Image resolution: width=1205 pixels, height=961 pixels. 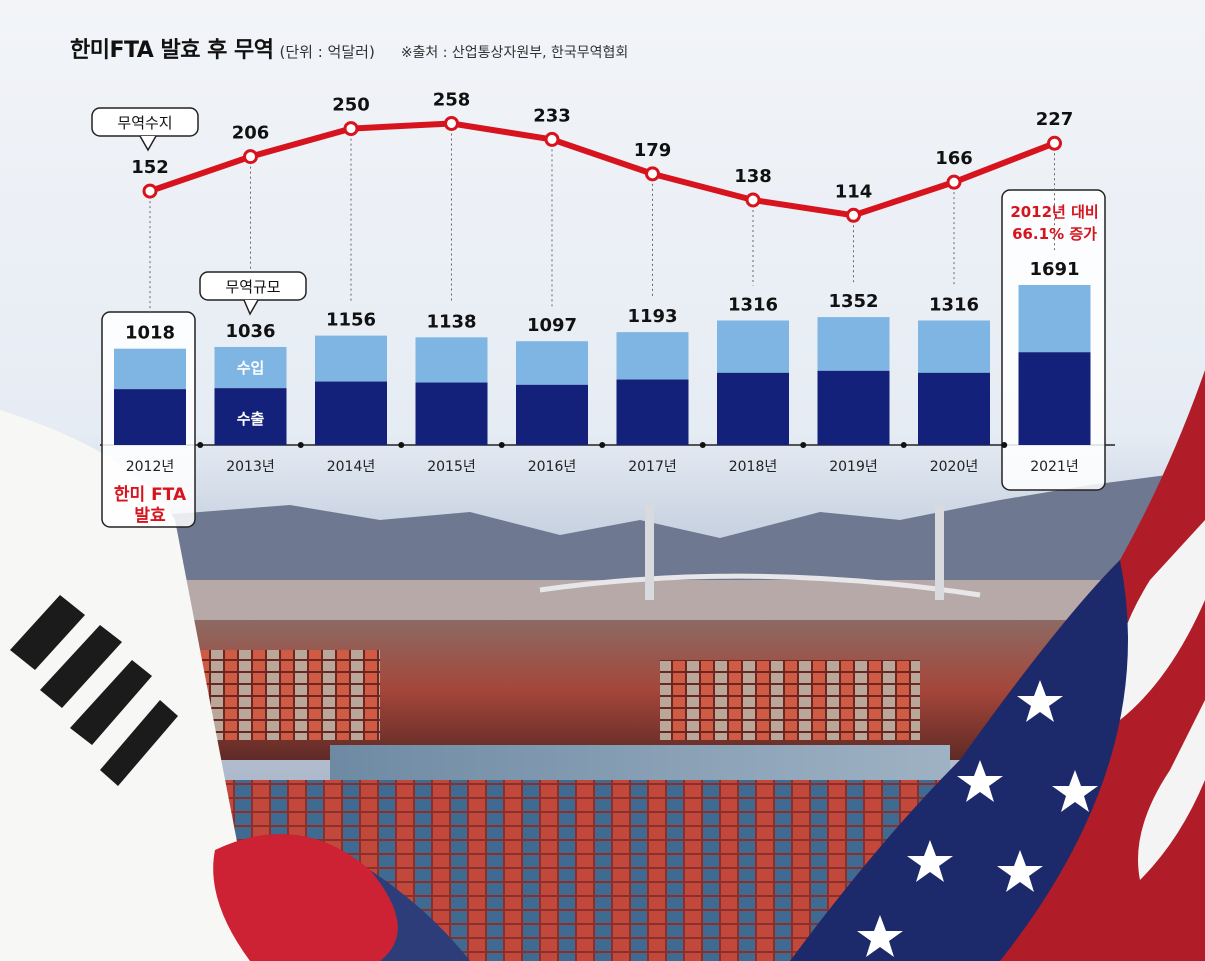 I want to click on increase-note-line1: 2012년 대비, so click(x=1054, y=212).